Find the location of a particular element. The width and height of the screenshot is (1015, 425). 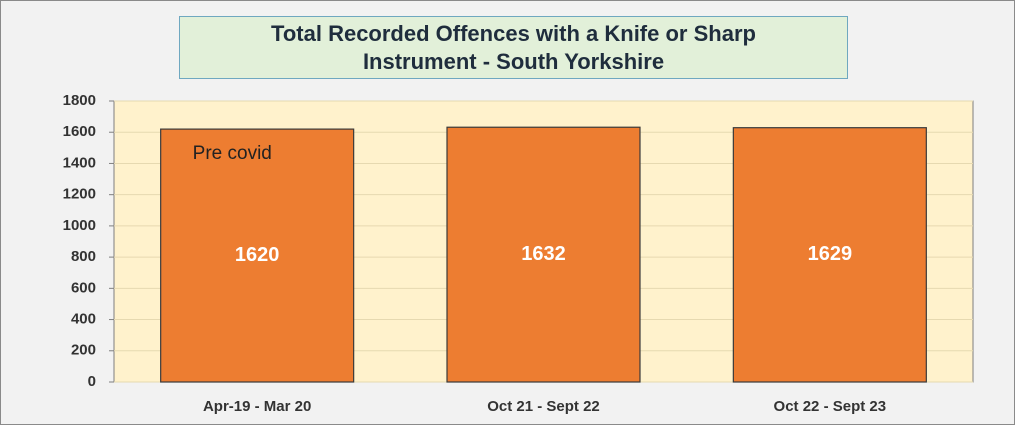

data-label: 1629 is located at coordinates (830, 254).